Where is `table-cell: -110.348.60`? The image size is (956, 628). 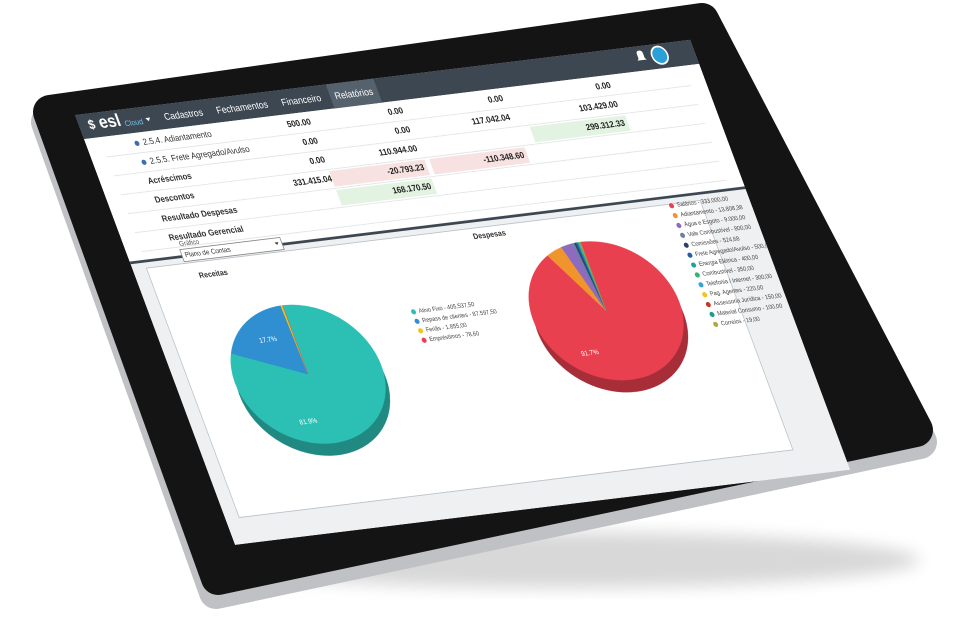 table-cell: -110.348.60 is located at coordinates (503, 157).